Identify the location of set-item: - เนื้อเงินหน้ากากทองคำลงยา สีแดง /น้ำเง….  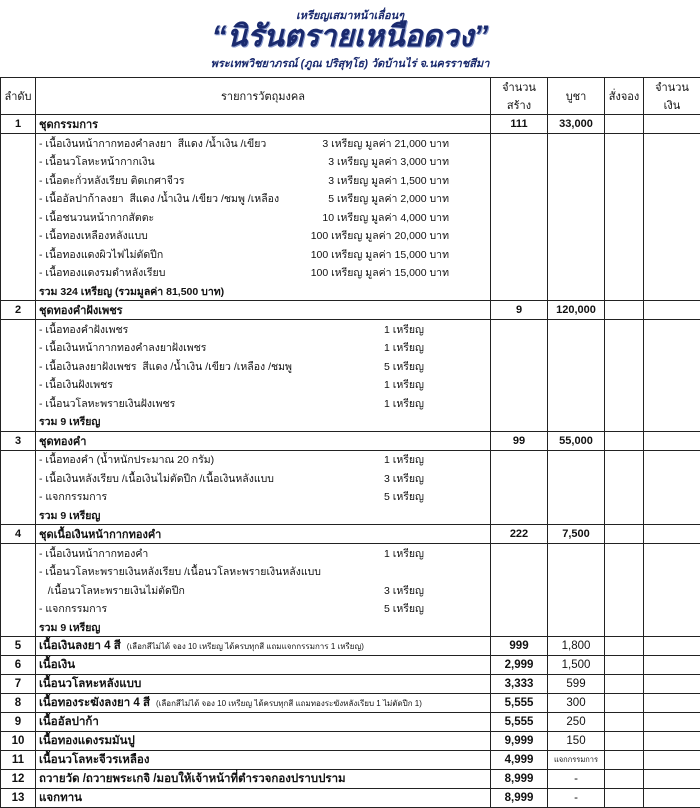
(263, 143).